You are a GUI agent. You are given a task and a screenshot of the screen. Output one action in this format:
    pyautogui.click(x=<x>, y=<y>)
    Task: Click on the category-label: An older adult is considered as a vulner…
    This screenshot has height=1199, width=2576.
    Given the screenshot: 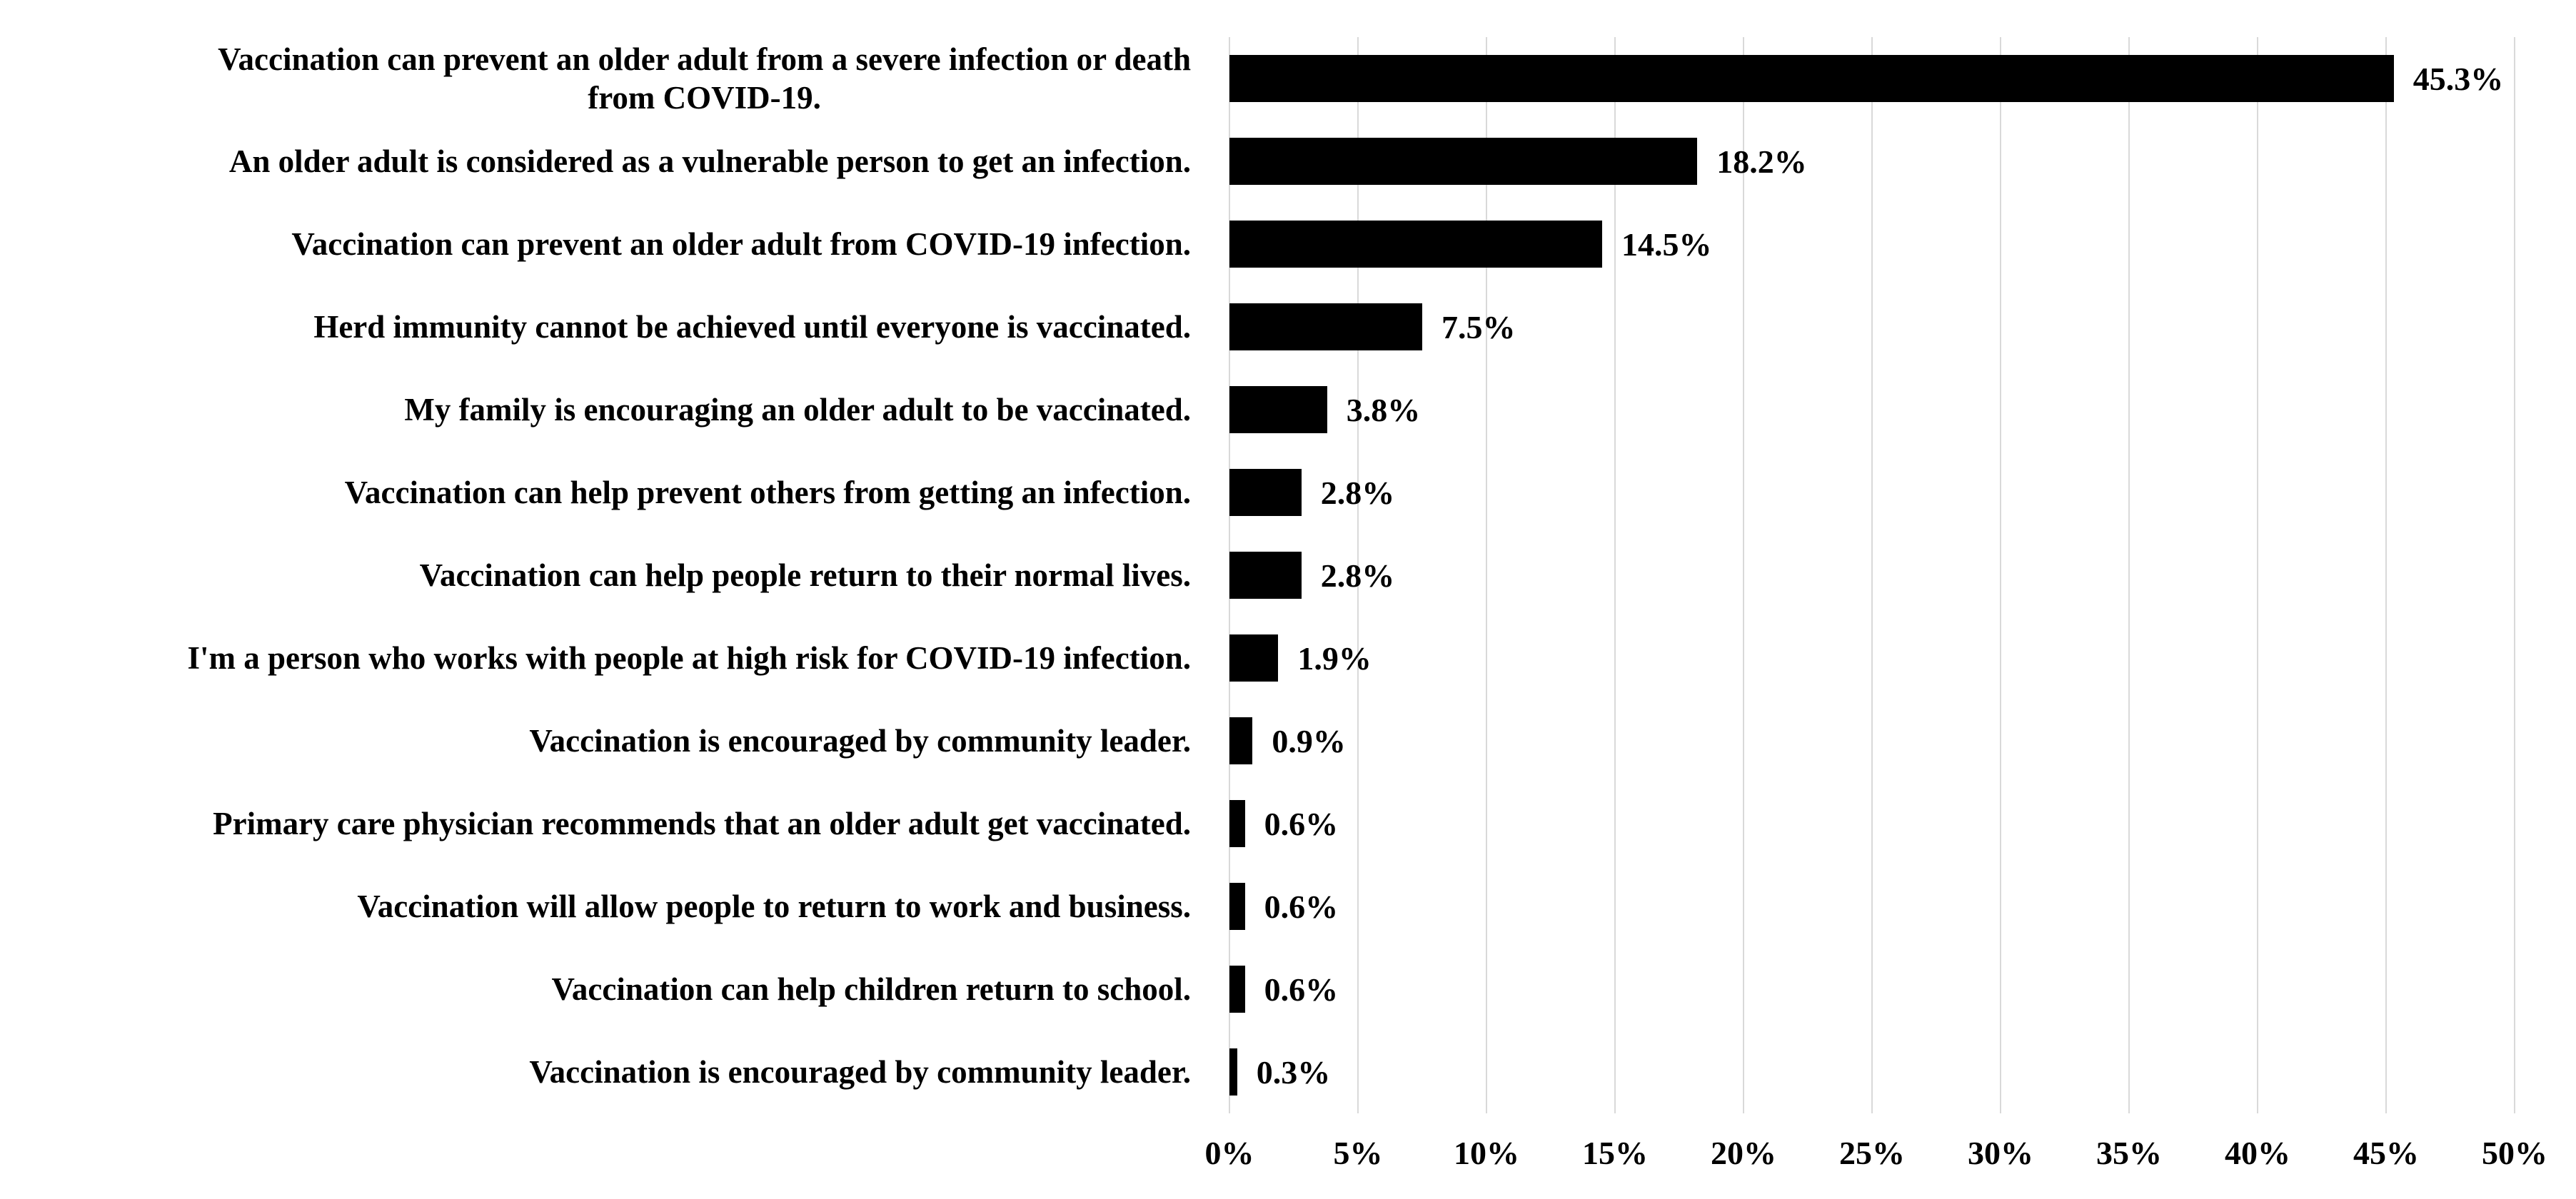 What is the action you would take?
    pyautogui.click(x=710, y=161)
    